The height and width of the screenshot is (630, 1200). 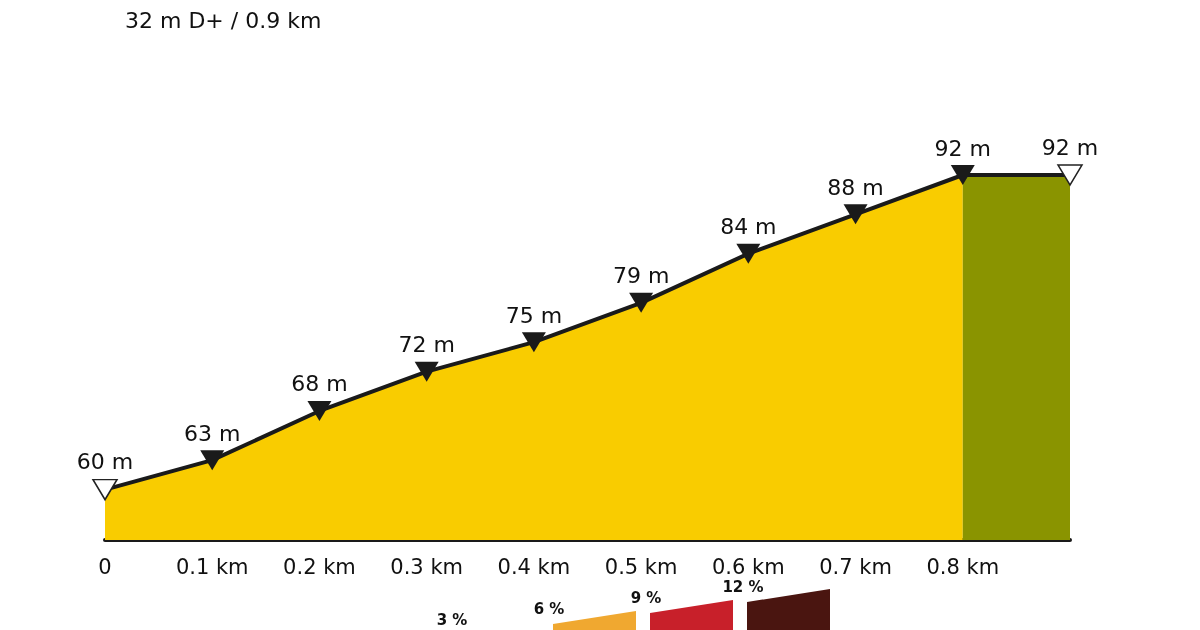 I want to click on x-tick-label: 0.6 km, so click(x=748, y=566).